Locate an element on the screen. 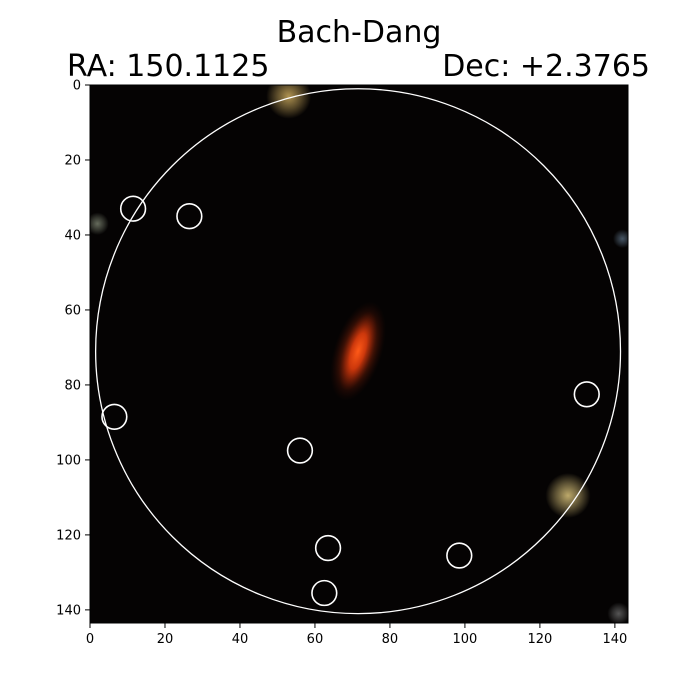 This screenshot has height=700, width=700. y-tick-label: 40 is located at coordinates (72, 235).